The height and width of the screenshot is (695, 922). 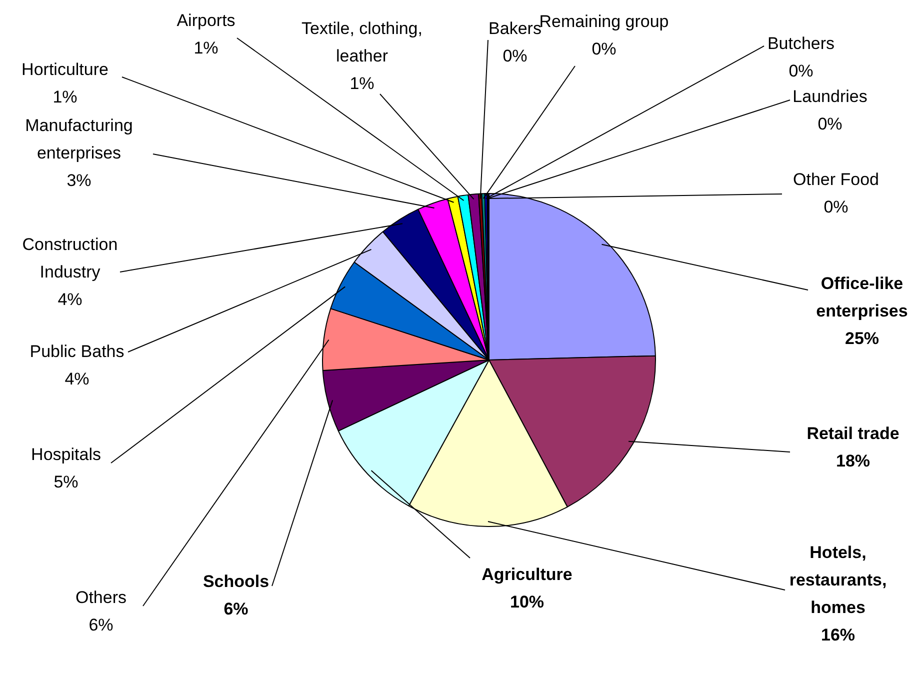 What do you see at coordinates (853, 461) in the screenshot?
I see `data-label: 18%` at bounding box center [853, 461].